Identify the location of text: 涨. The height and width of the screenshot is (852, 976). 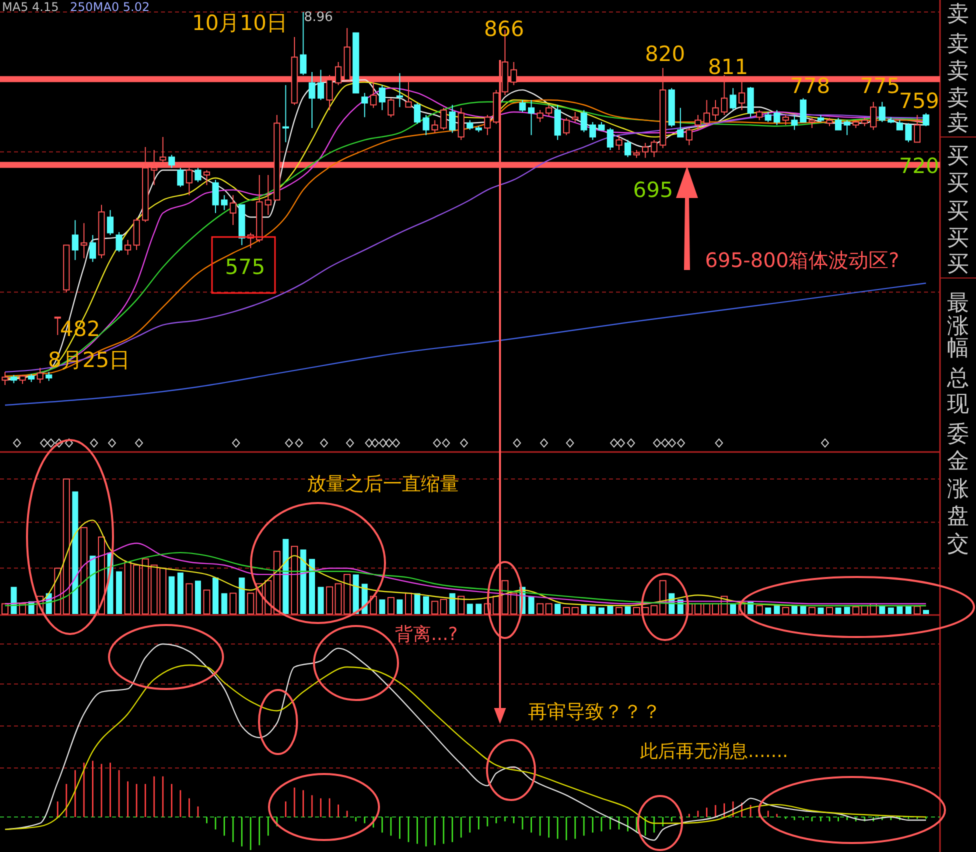
(958, 489).